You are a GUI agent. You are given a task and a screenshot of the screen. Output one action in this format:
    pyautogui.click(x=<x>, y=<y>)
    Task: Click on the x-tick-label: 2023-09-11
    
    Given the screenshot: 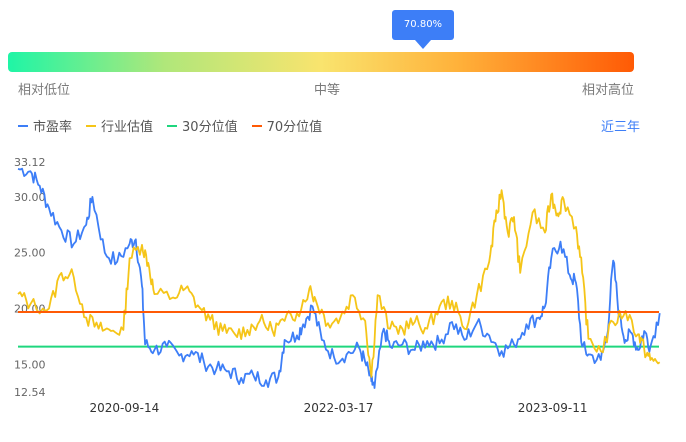 What is the action you would take?
    pyautogui.click(x=553, y=408)
    